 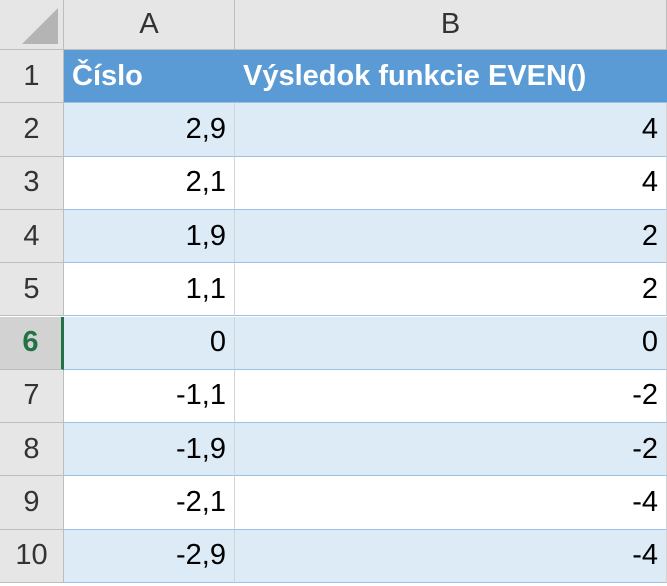 What do you see at coordinates (32, 236) in the screenshot?
I see `row-header: 4` at bounding box center [32, 236].